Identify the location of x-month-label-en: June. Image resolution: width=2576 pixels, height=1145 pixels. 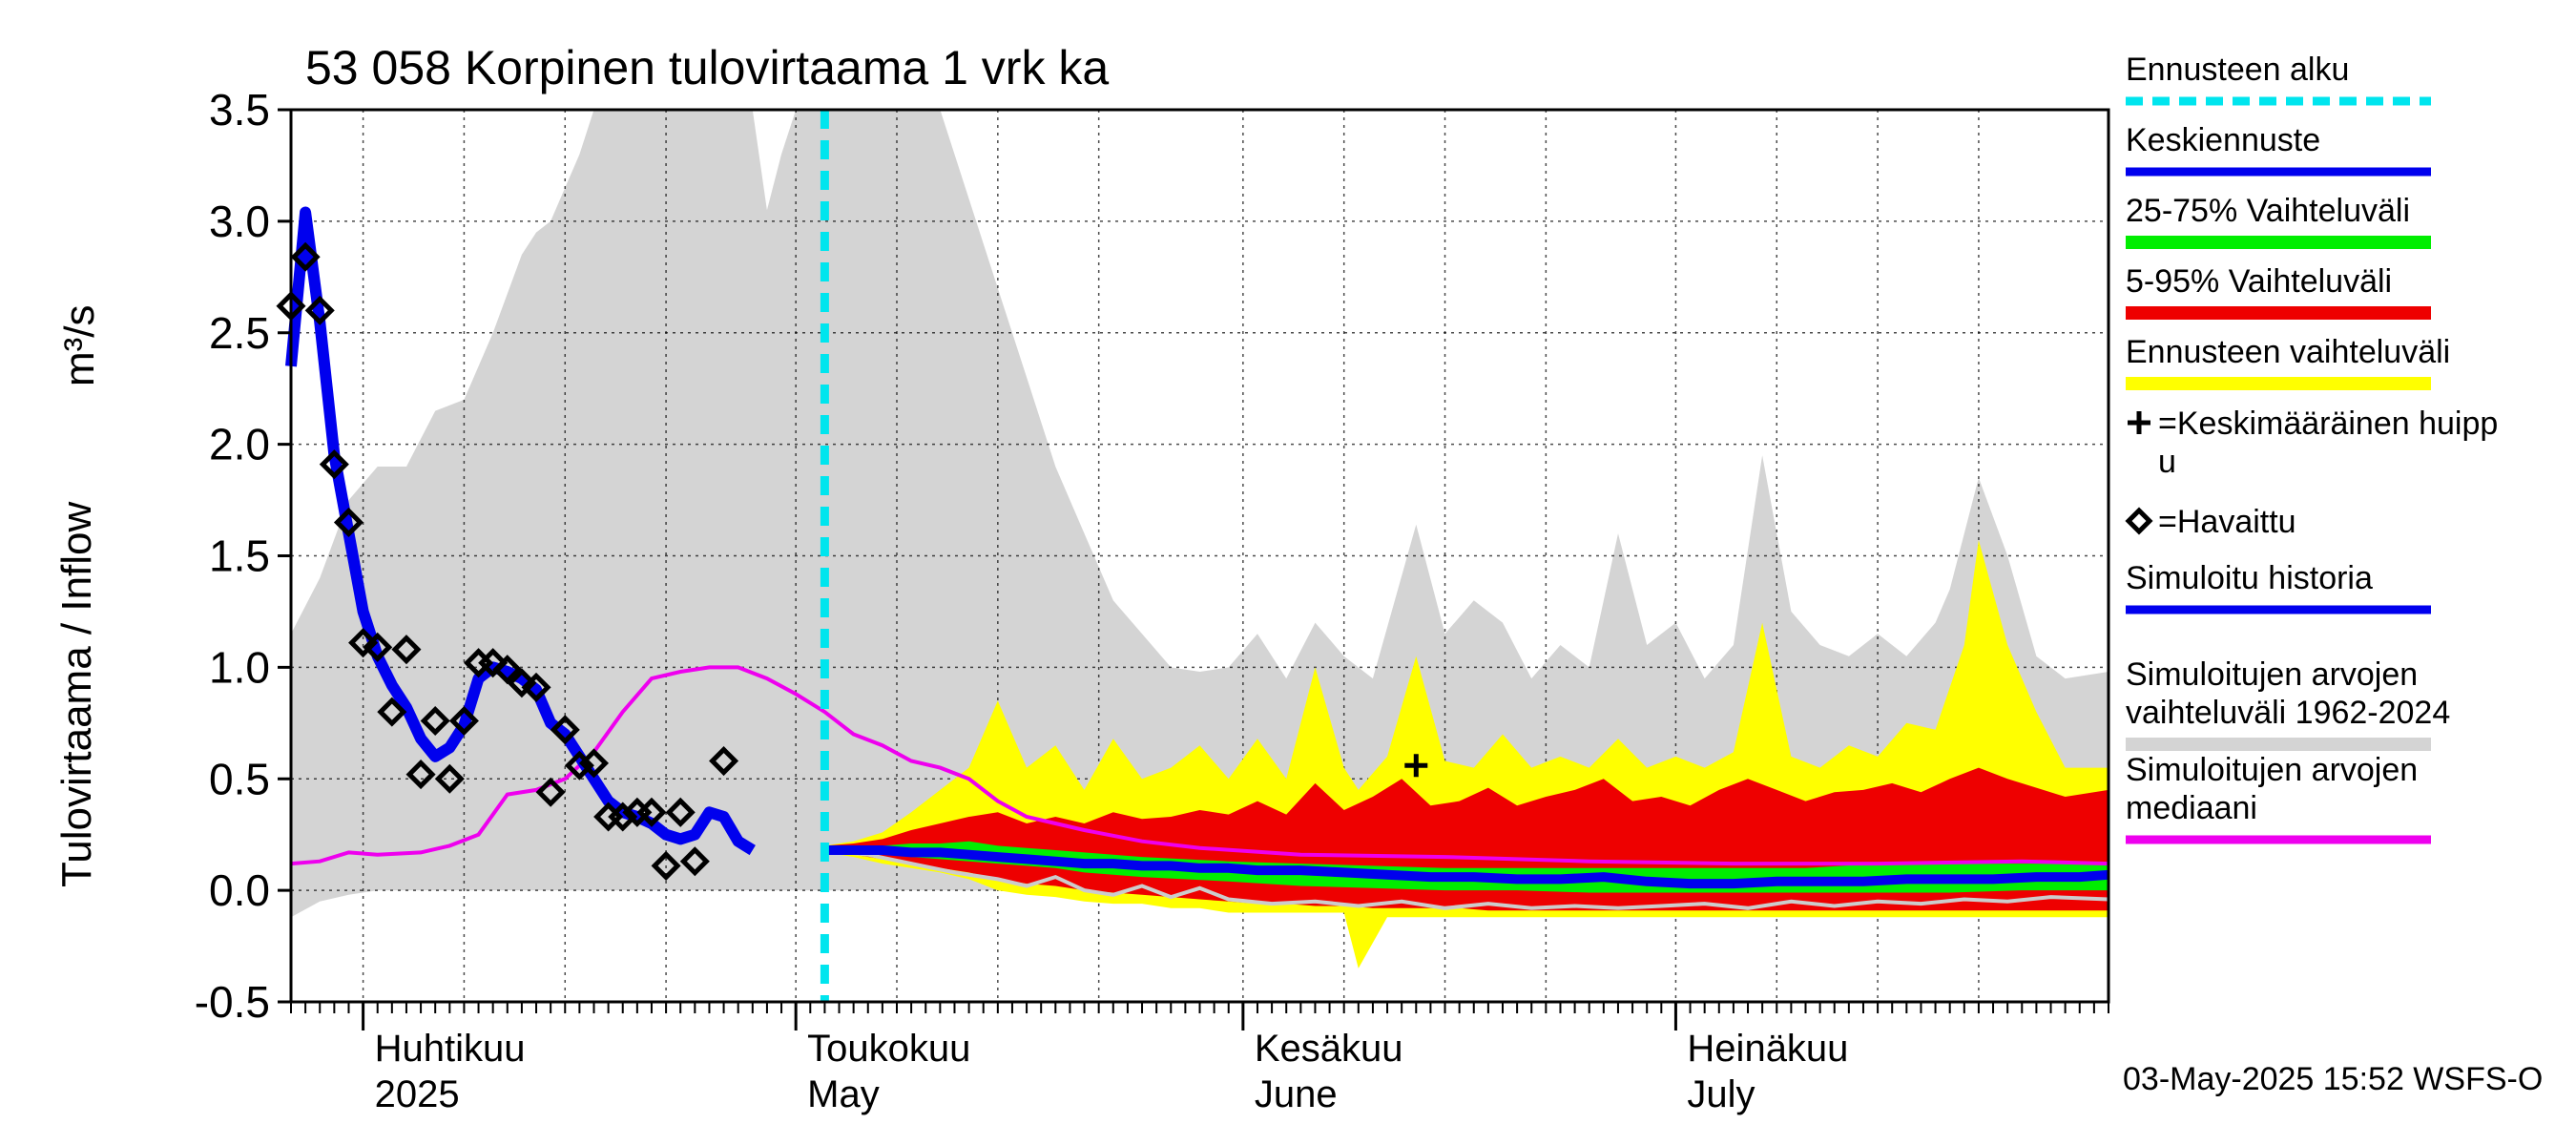
(1296, 1094).